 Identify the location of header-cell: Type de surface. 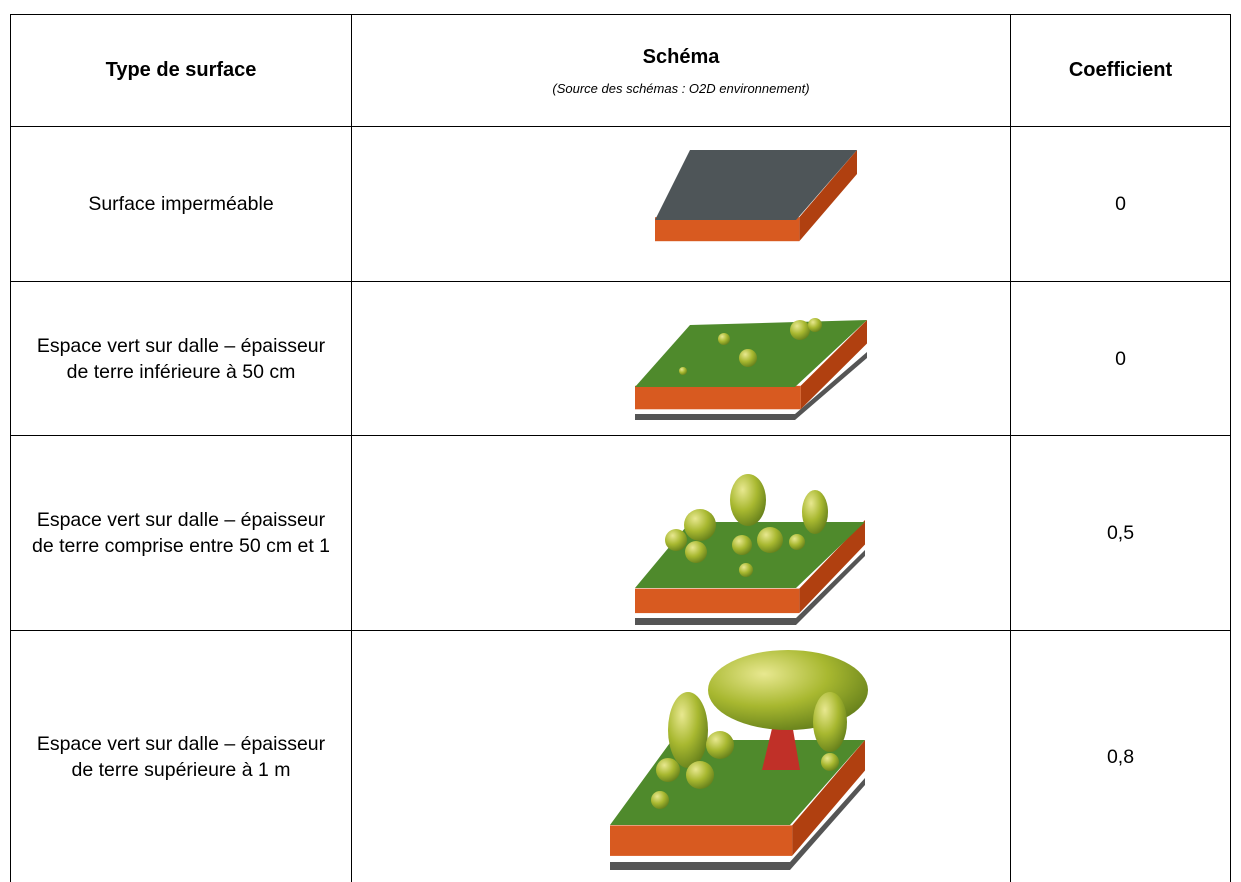
(181, 70).